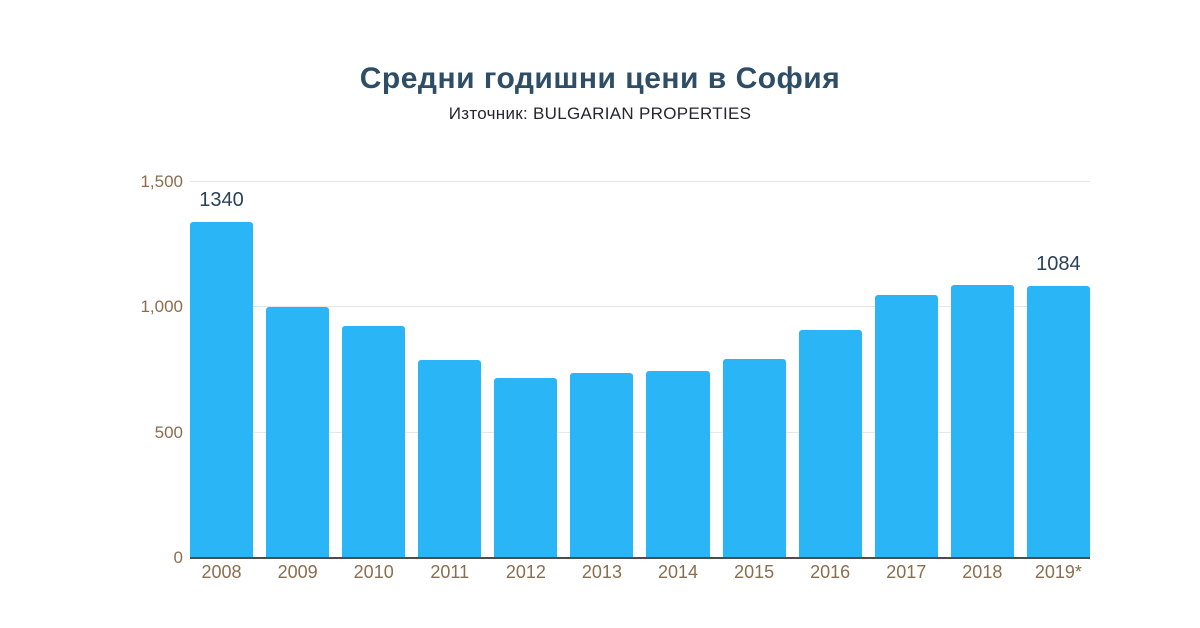 This screenshot has width=1200, height=628. I want to click on bar-2009, so click(298, 432).